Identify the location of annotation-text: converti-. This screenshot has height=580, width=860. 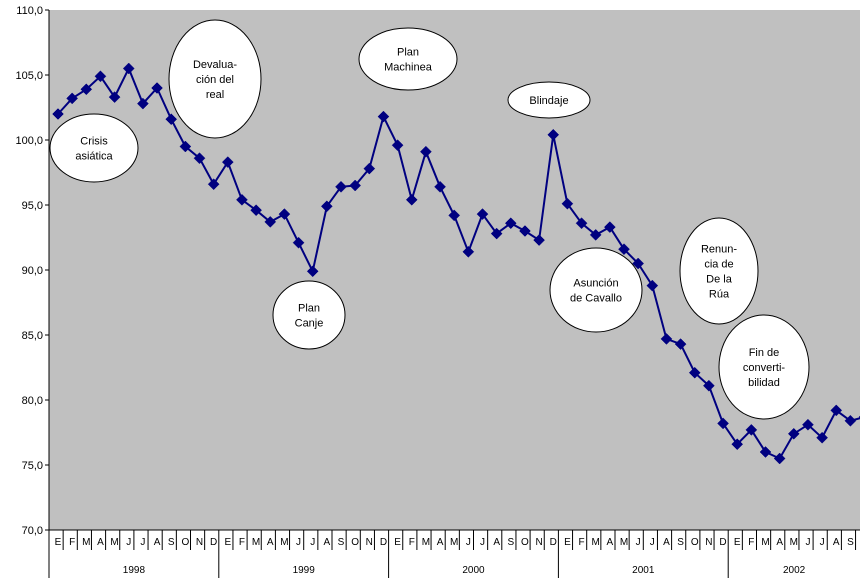
(764, 368).